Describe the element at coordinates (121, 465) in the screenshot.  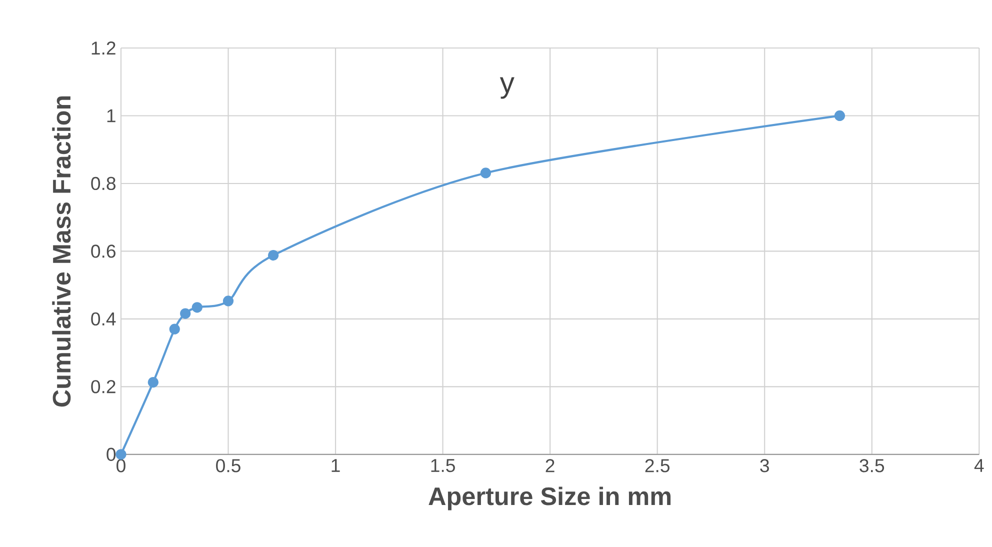
I see `x-tick-label: 0` at that location.